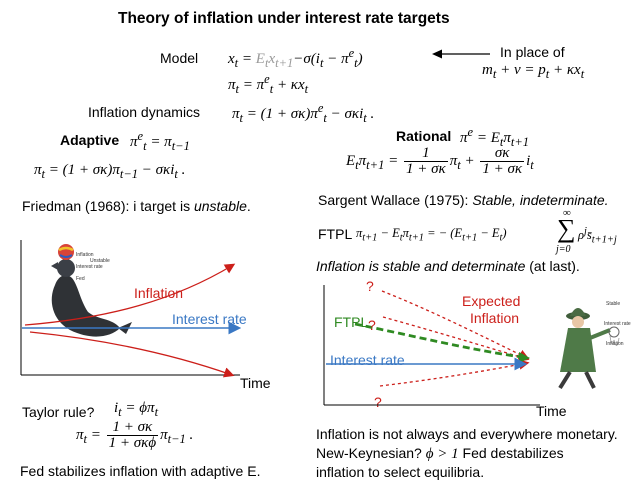 Image resolution: width=639 pixels, height=494 pixels. What do you see at coordinates (440, 453) in the screenshot?
I see `conclusion-line-2: New-Keynesian? ϕ > 1 Fed destabilizes` at bounding box center [440, 453].